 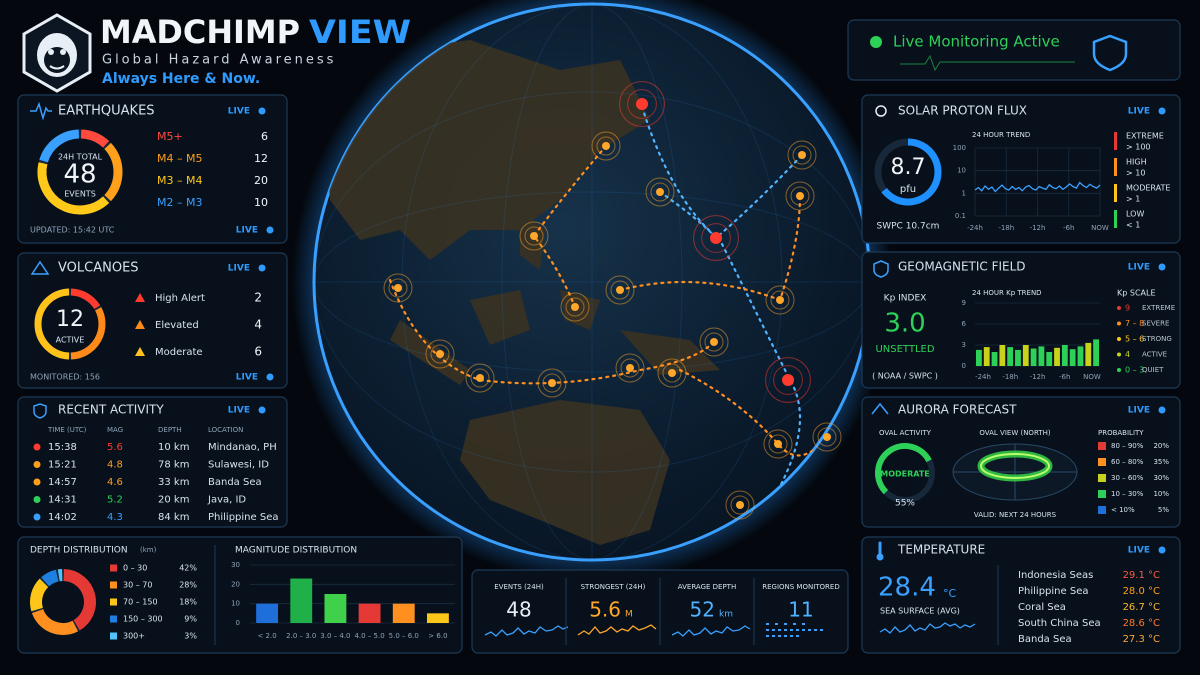 I want to click on label: UNSETTLED, so click(x=904, y=349).